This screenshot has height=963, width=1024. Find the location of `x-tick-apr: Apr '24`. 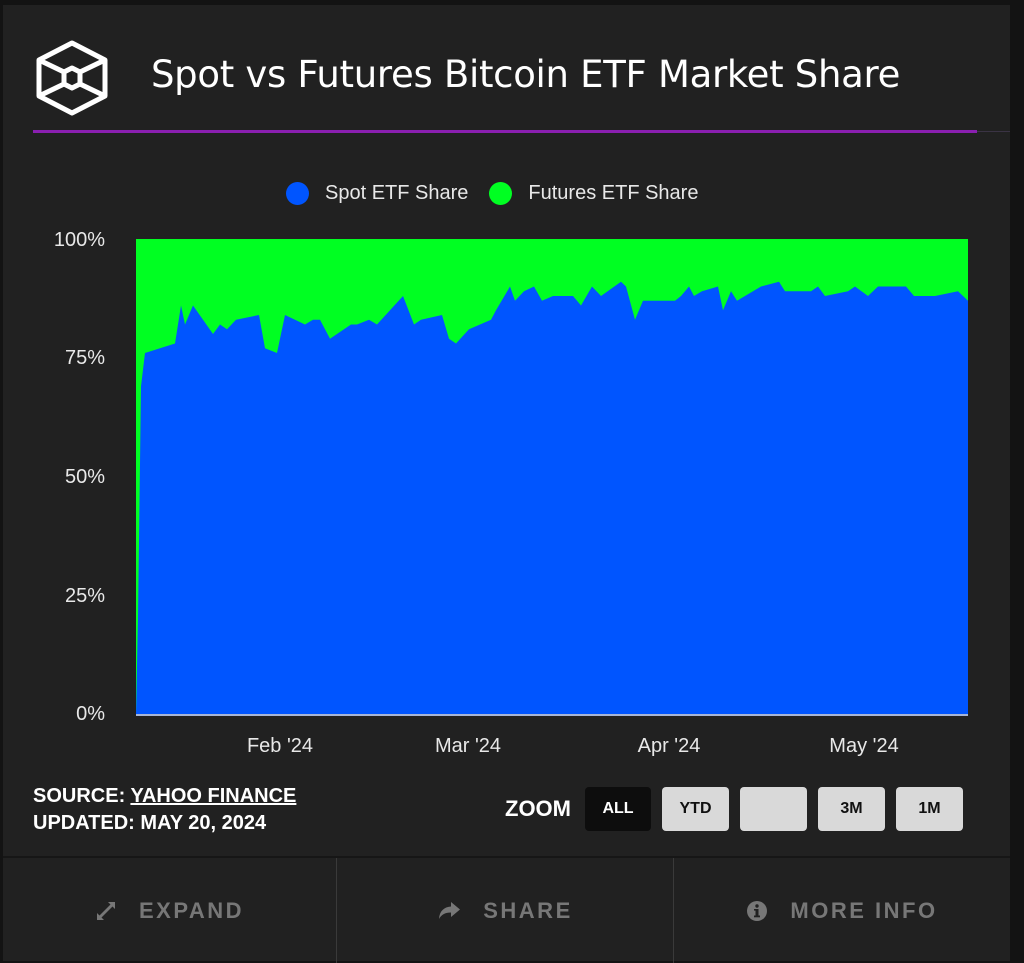

x-tick-apr: Apr '24 is located at coordinates (669, 746).